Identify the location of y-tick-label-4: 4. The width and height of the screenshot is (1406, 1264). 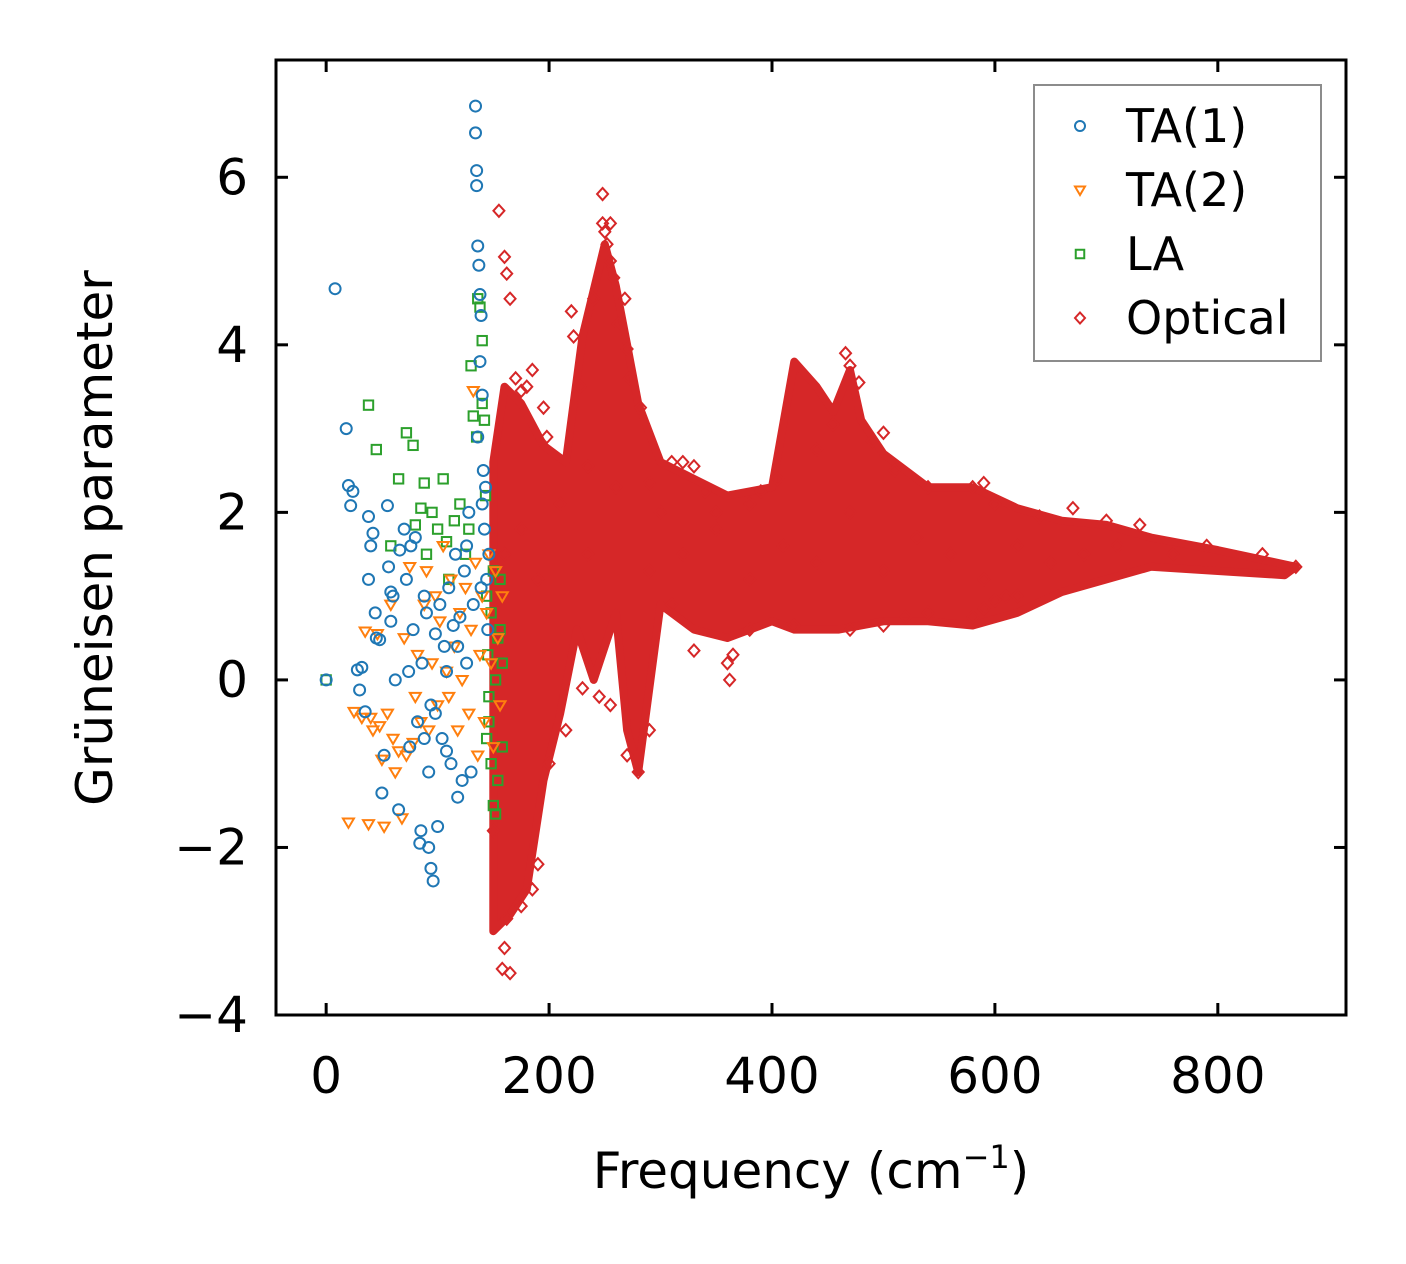
(232, 345).